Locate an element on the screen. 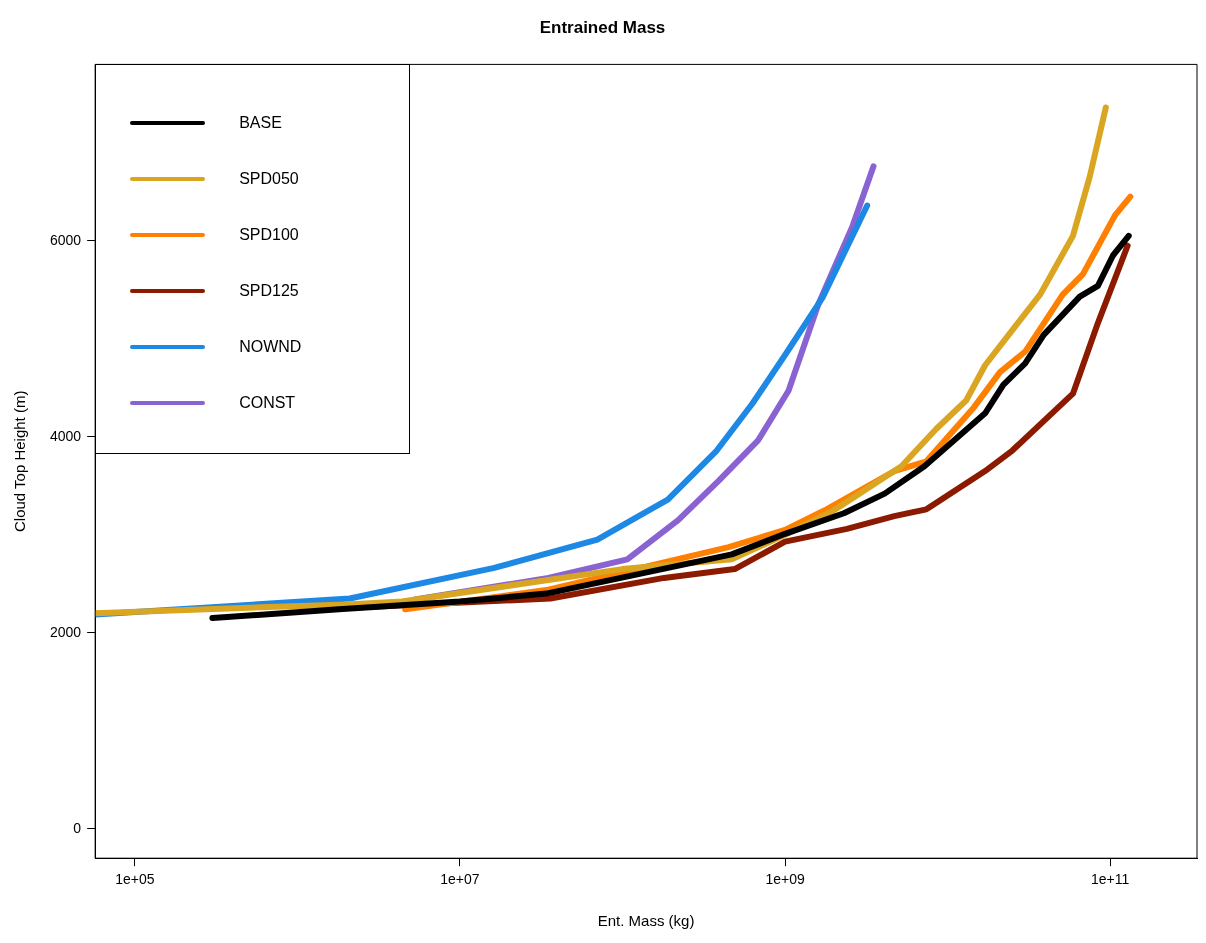  y-tick-label: 4000 is located at coordinates (65, 435).